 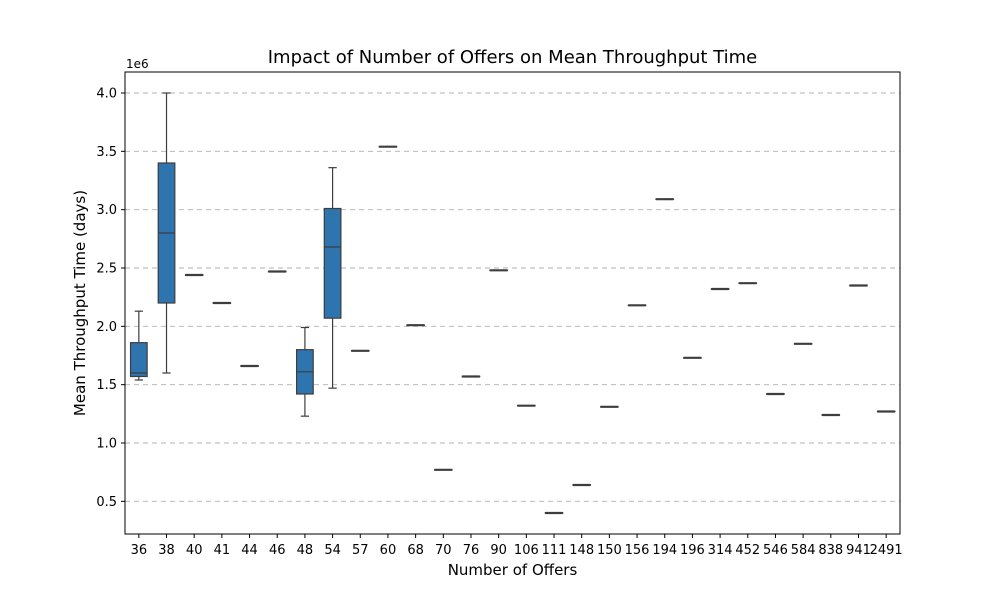 I want to click on x-tick-label: 44, so click(x=249, y=550).